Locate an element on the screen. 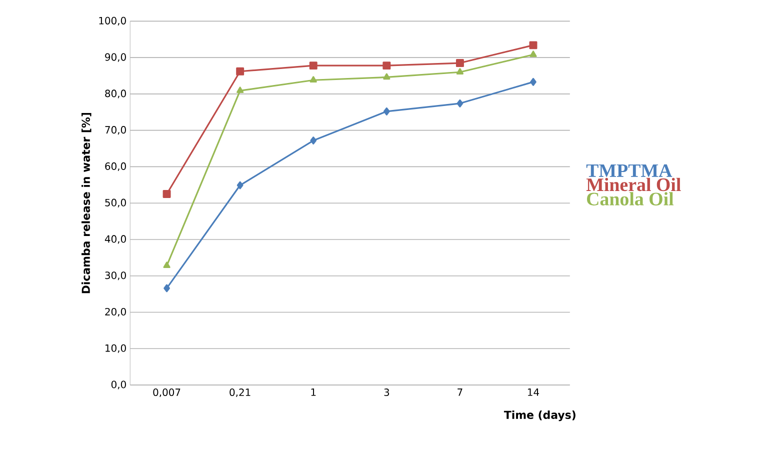 This screenshot has height=472, width=766. x-tick-label: 0,007 is located at coordinates (166, 392).